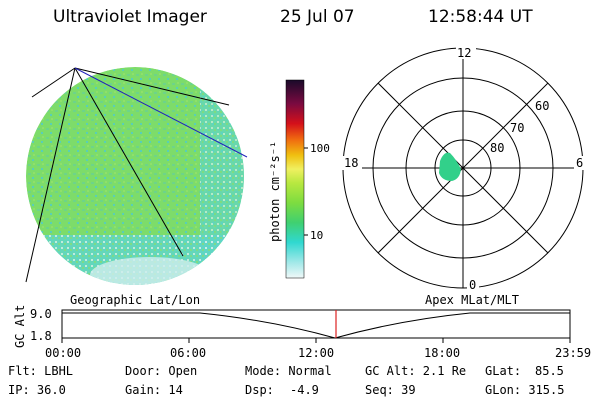  I want to click on colorbar: 100 10 photon cm⁻²s⁻¹, so click(299, 179).